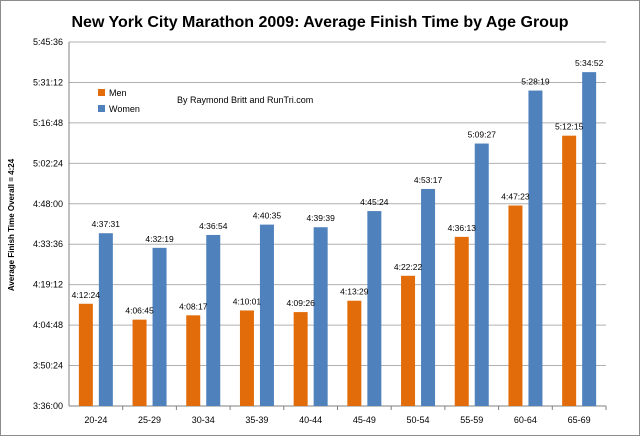 The width and height of the screenshot is (640, 440). Describe the element at coordinates (418, 420) in the screenshot. I see `x-tick-label: 50-54` at that location.